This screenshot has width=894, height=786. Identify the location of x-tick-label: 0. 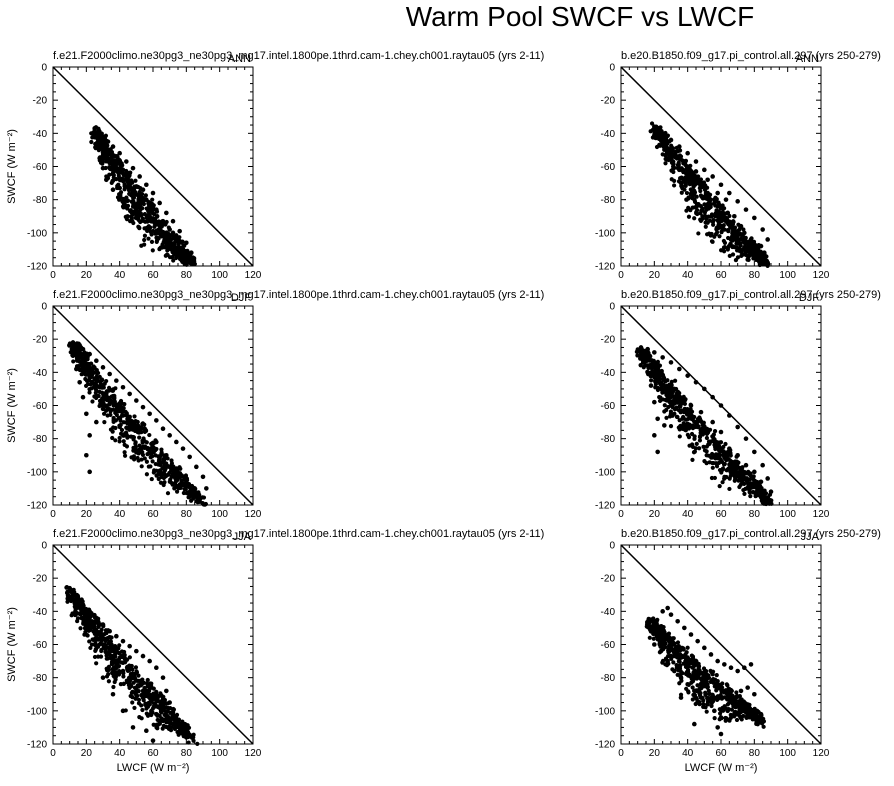
(621, 753).